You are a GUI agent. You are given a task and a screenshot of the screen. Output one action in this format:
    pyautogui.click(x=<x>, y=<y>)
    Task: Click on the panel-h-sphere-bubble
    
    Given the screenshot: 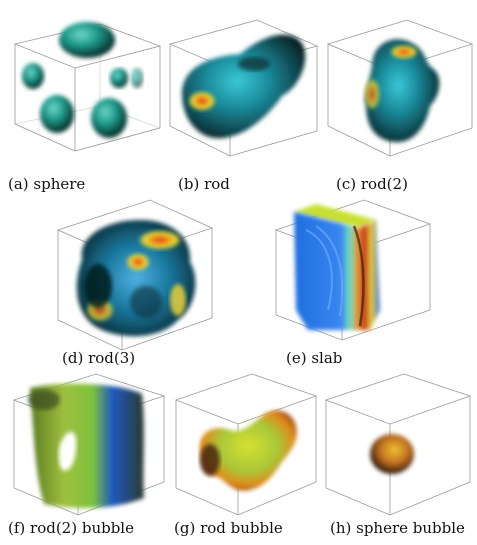 What is the action you would take?
    pyautogui.click(x=398, y=445)
    